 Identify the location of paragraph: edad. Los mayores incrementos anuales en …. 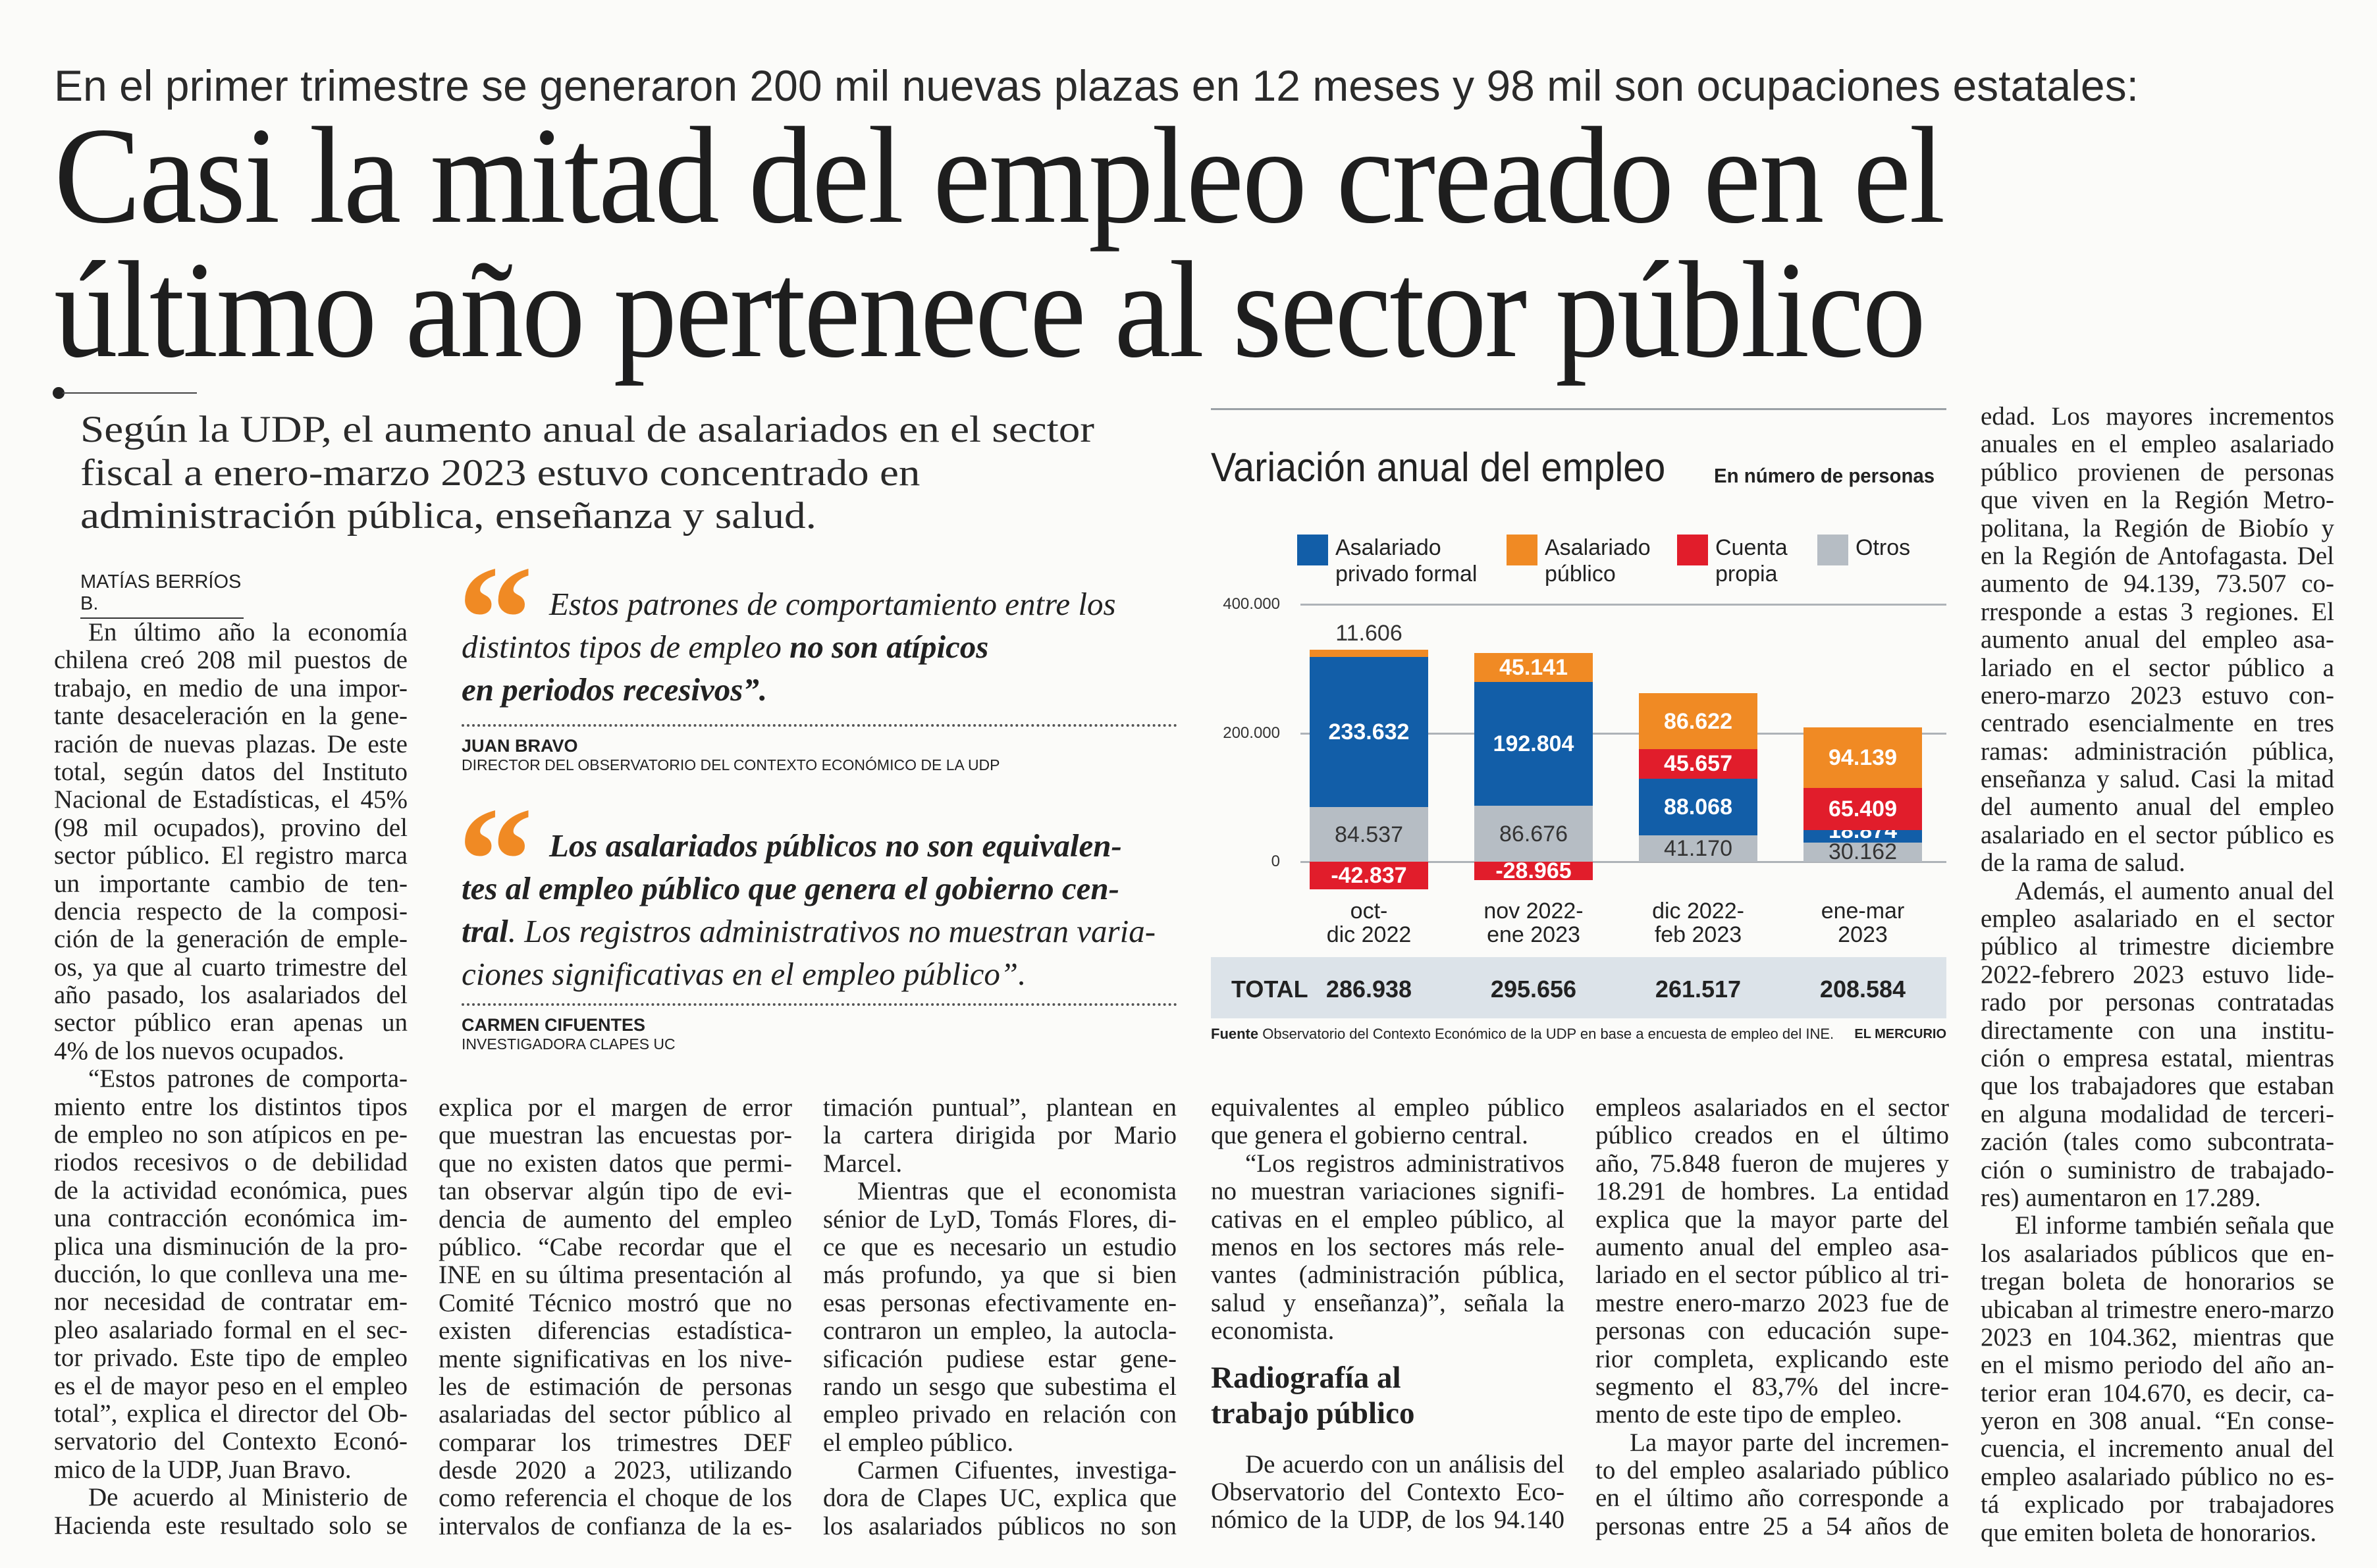
(2157, 639).